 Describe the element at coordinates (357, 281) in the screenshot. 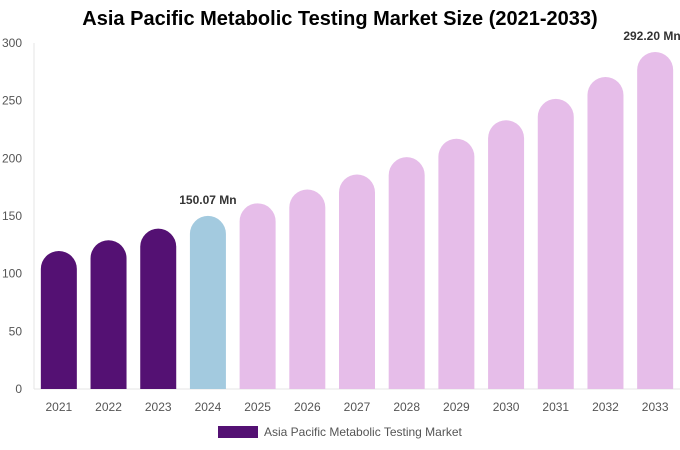

I see `bar-2027` at that location.